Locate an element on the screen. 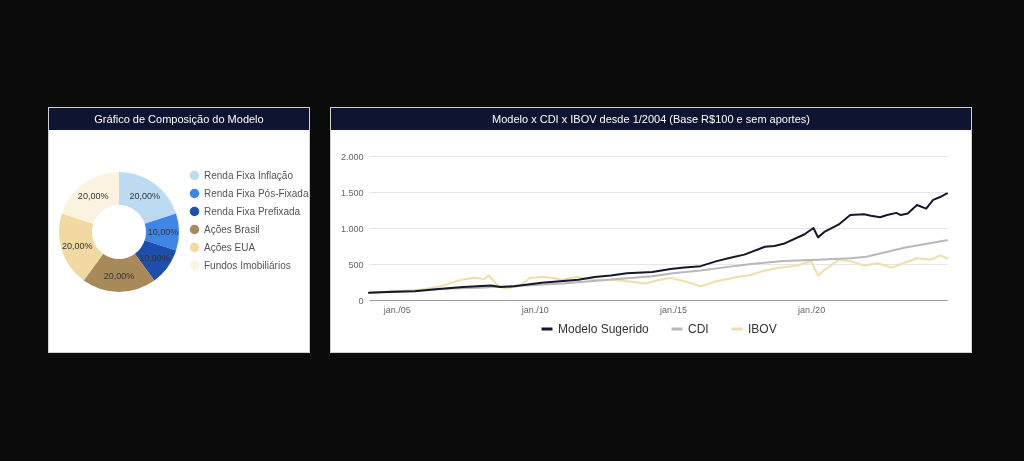 The height and width of the screenshot is (461, 1024). x-tick-label: jan./15 is located at coordinates (672, 309).